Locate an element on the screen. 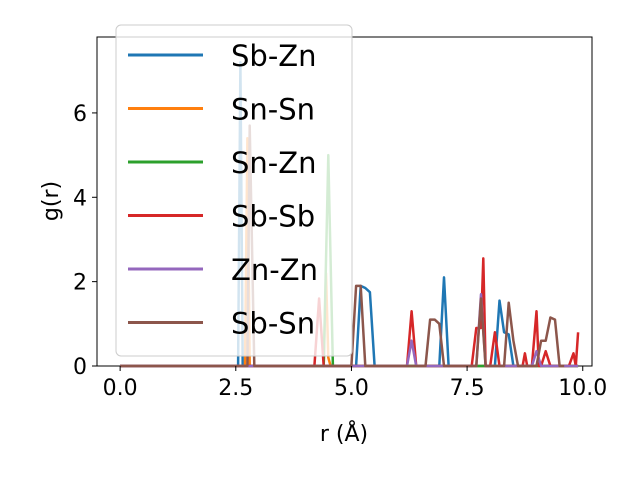 The height and width of the screenshot is (480, 640). x-tick-label: 10.0 is located at coordinates (582, 388).